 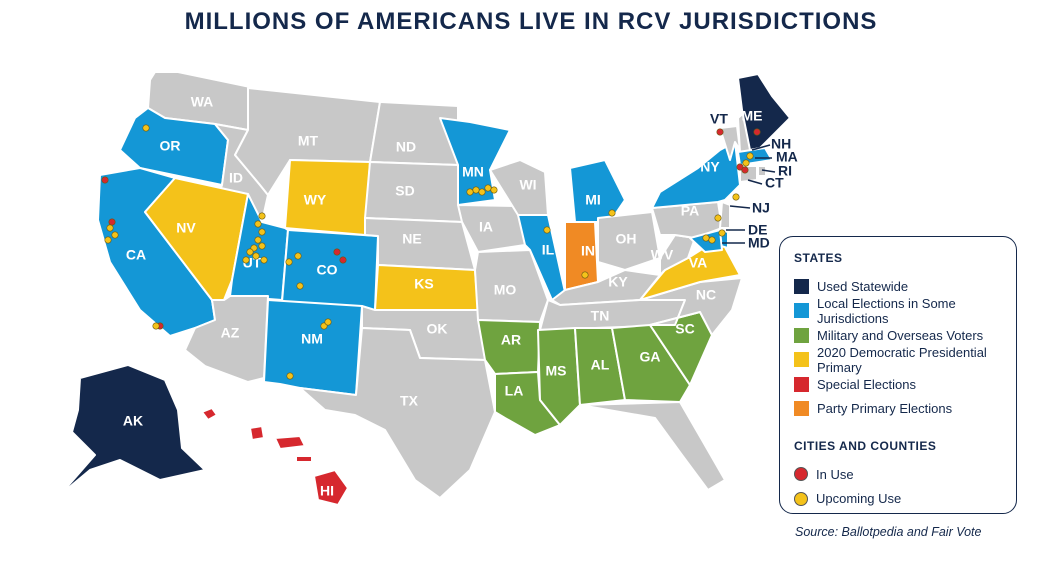 I want to click on cities-legend-item: In Use, so click(x=898, y=474).